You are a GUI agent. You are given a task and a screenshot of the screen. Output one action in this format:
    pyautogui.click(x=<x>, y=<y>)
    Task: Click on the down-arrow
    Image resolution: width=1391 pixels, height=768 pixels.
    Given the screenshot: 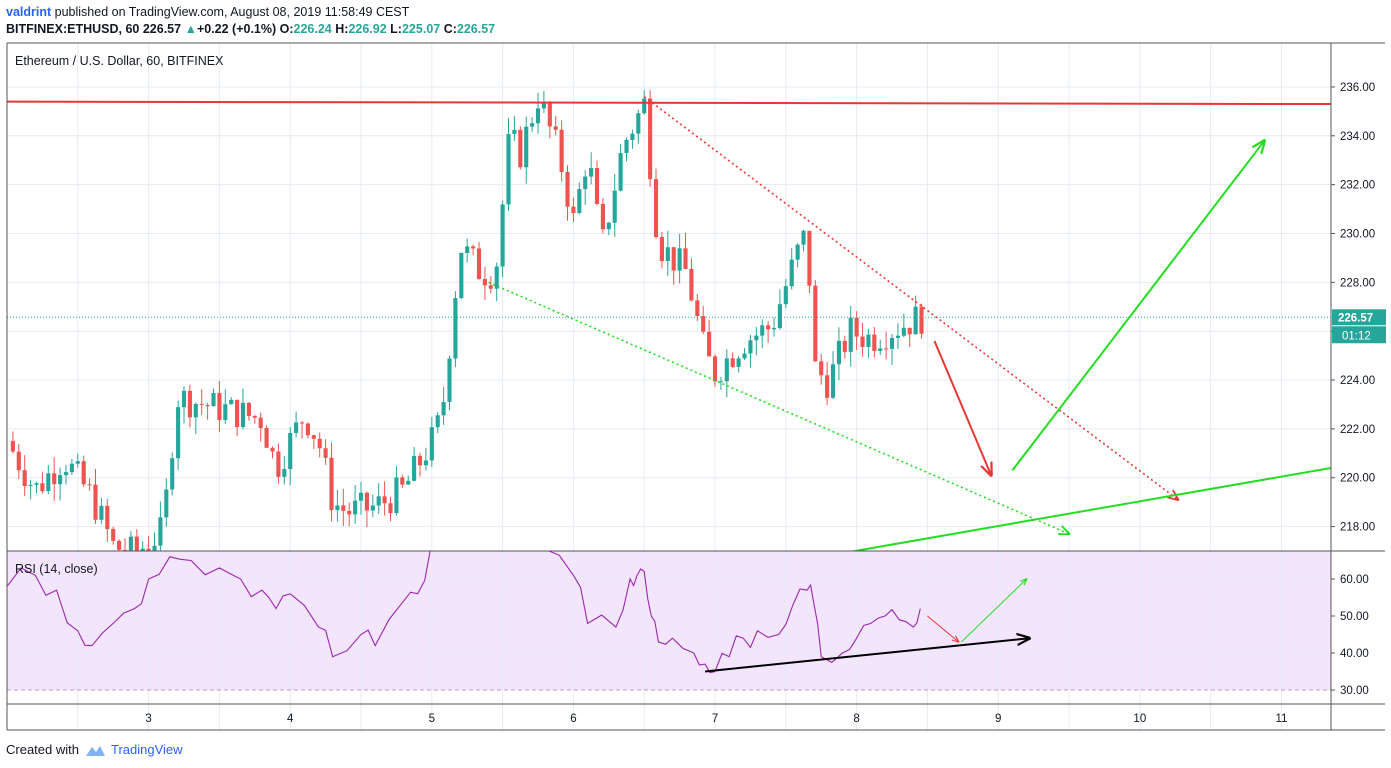 What is the action you would take?
    pyautogui.click(x=962, y=407)
    